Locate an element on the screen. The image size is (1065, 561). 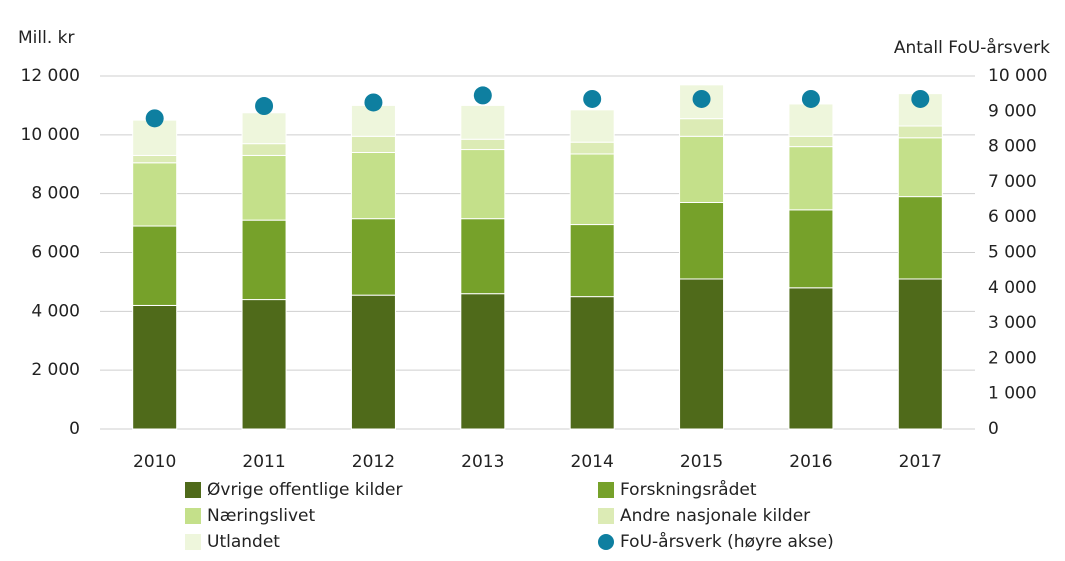
x-tick-label: 2013 is located at coordinates (482, 462).